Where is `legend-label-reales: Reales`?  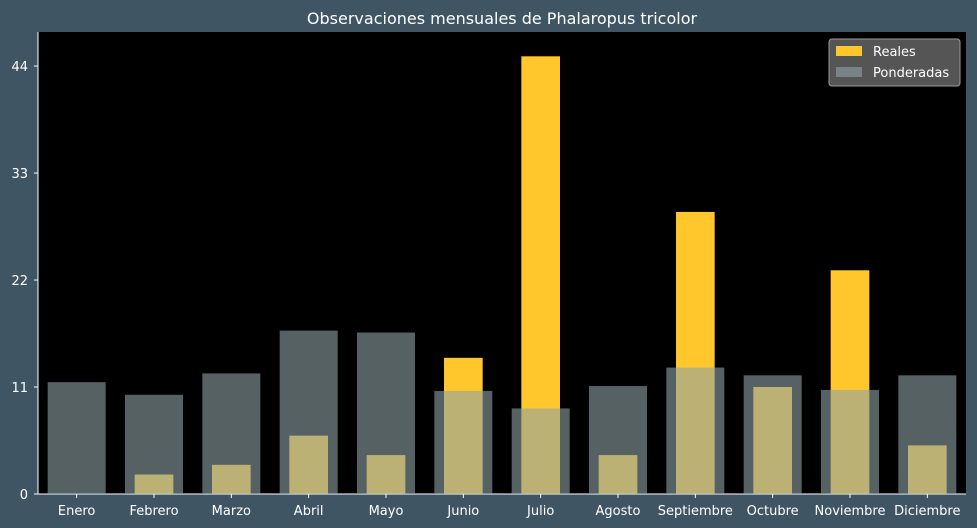 legend-label-reales: Reales is located at coordinates (894, 52).